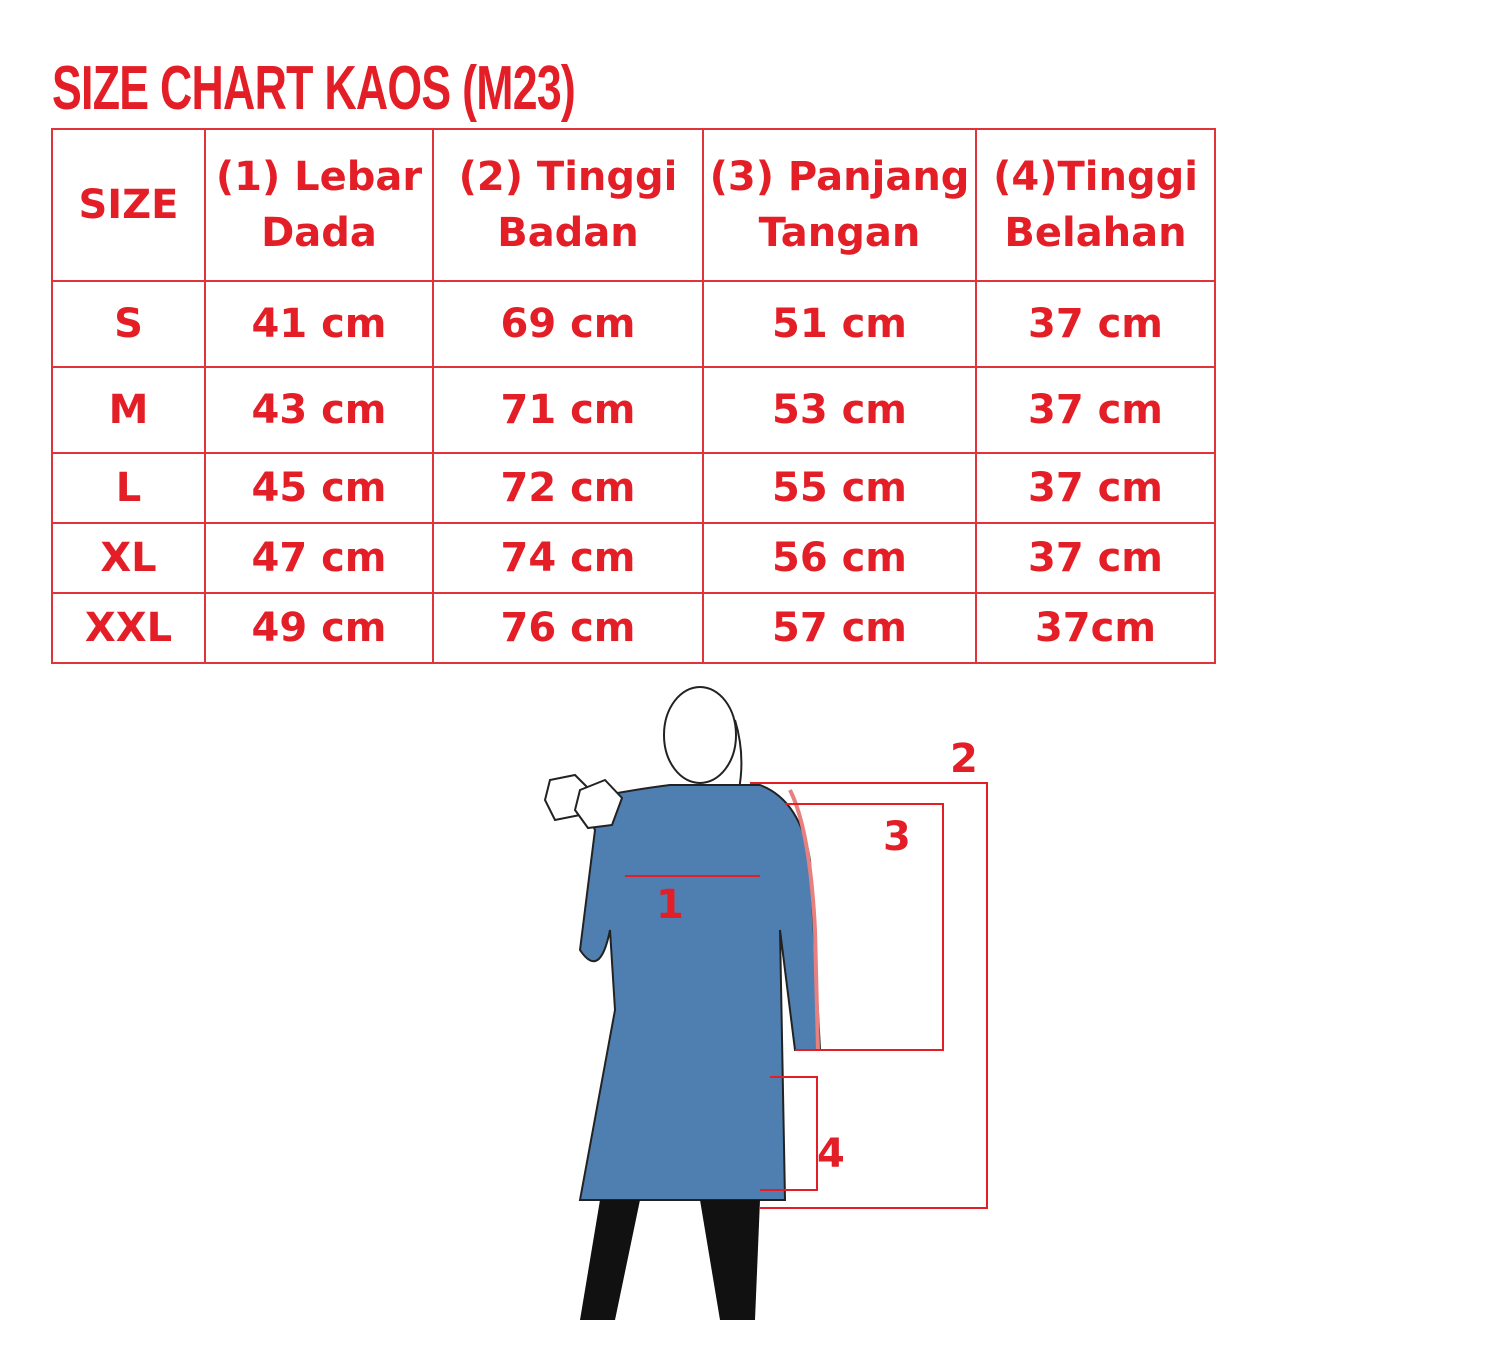  I want to click on table-row: XL 47 cm 74 cm 56 cm 37 cm, so click(633, 558).